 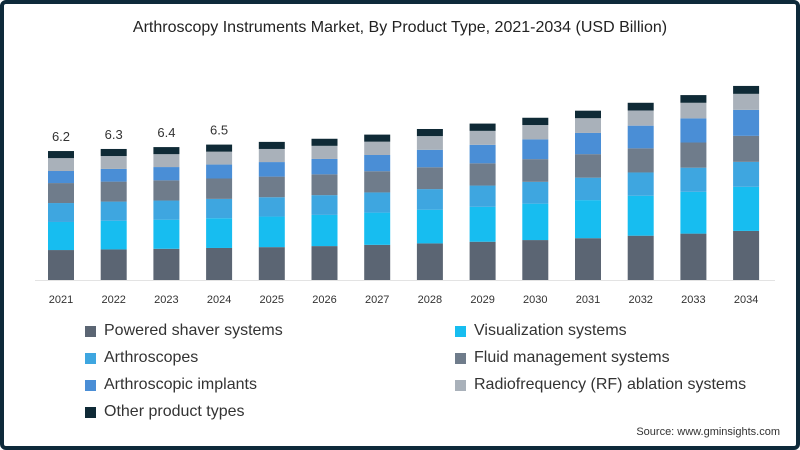 What do you see at coordinates (166, 300) in the screenshot?
I see `x-tick-label: 2023` at bounding box center [166, 300].